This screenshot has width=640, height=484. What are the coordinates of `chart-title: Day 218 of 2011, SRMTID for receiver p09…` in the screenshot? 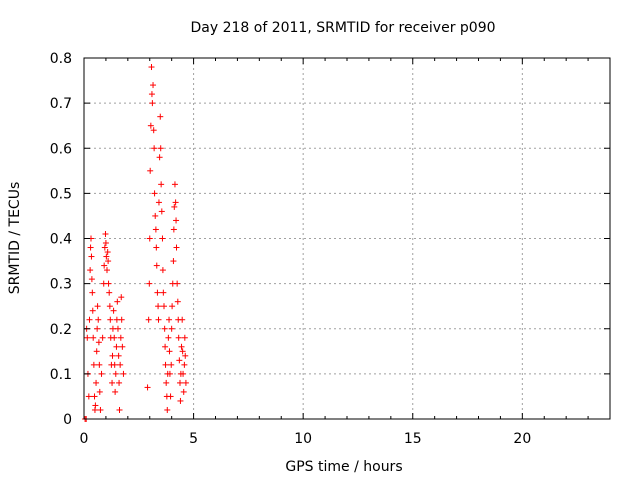 It's located at (342, 28).